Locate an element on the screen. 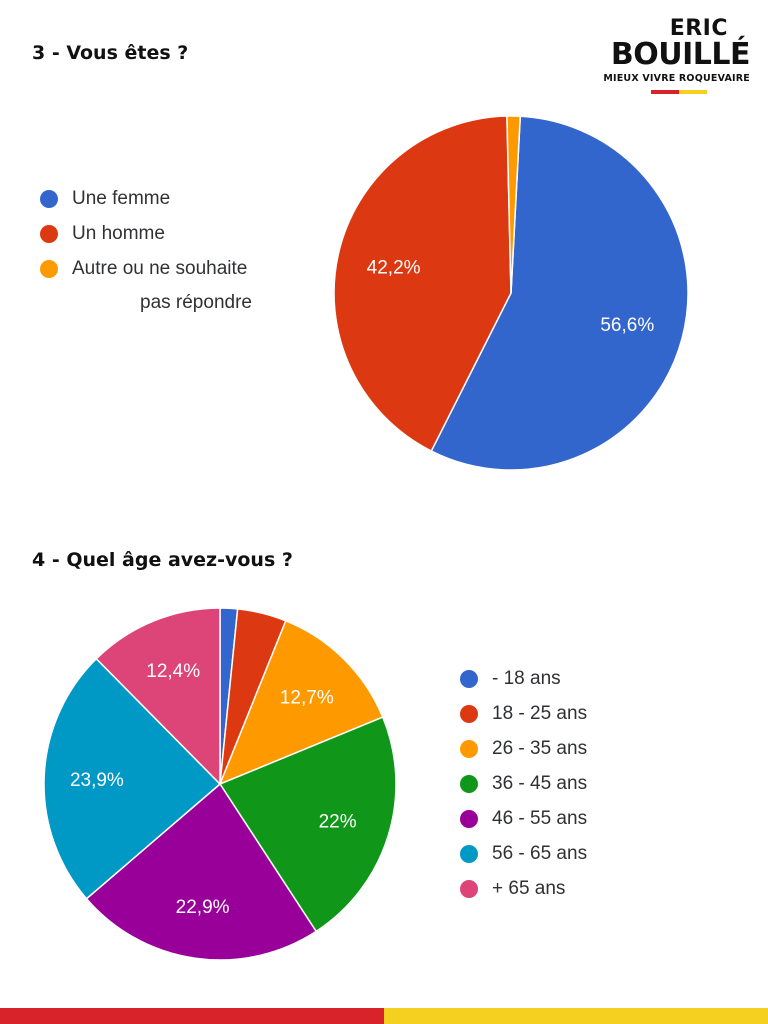  q4-legend-item-56-65-ans: 56 - 65 ans is located at coordinates (560, 858).